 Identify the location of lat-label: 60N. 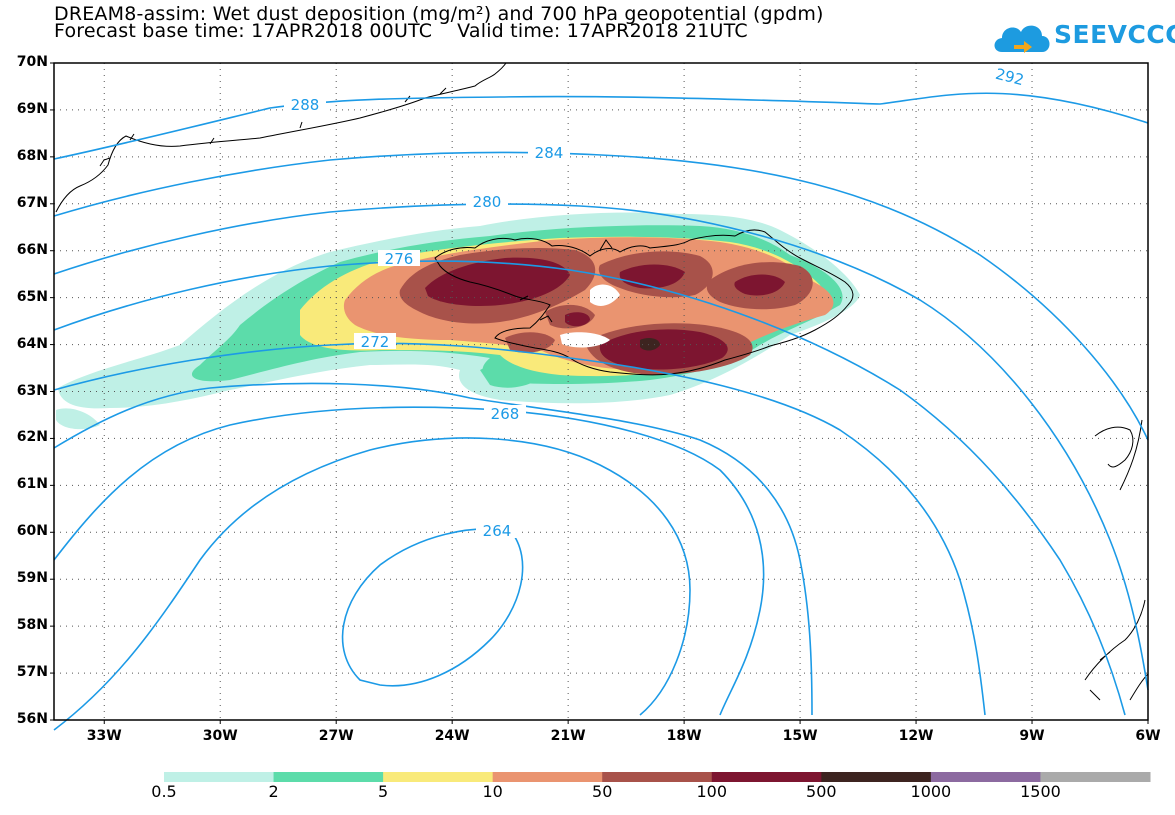
(32, 531).